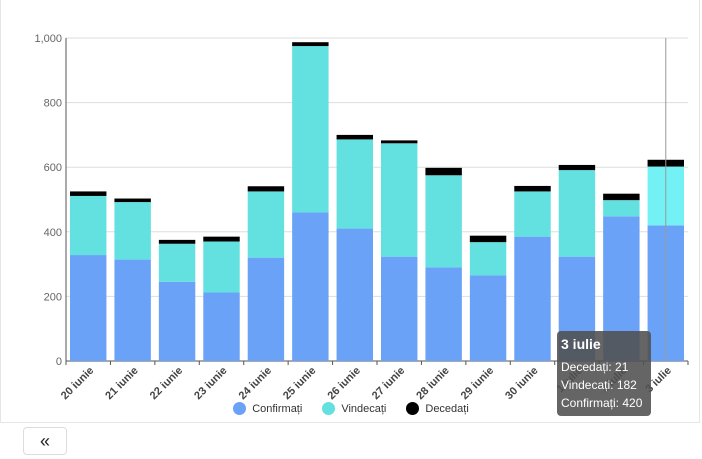  I want to click on legend-label-confirmati: Confirmați, so click(277, 408).